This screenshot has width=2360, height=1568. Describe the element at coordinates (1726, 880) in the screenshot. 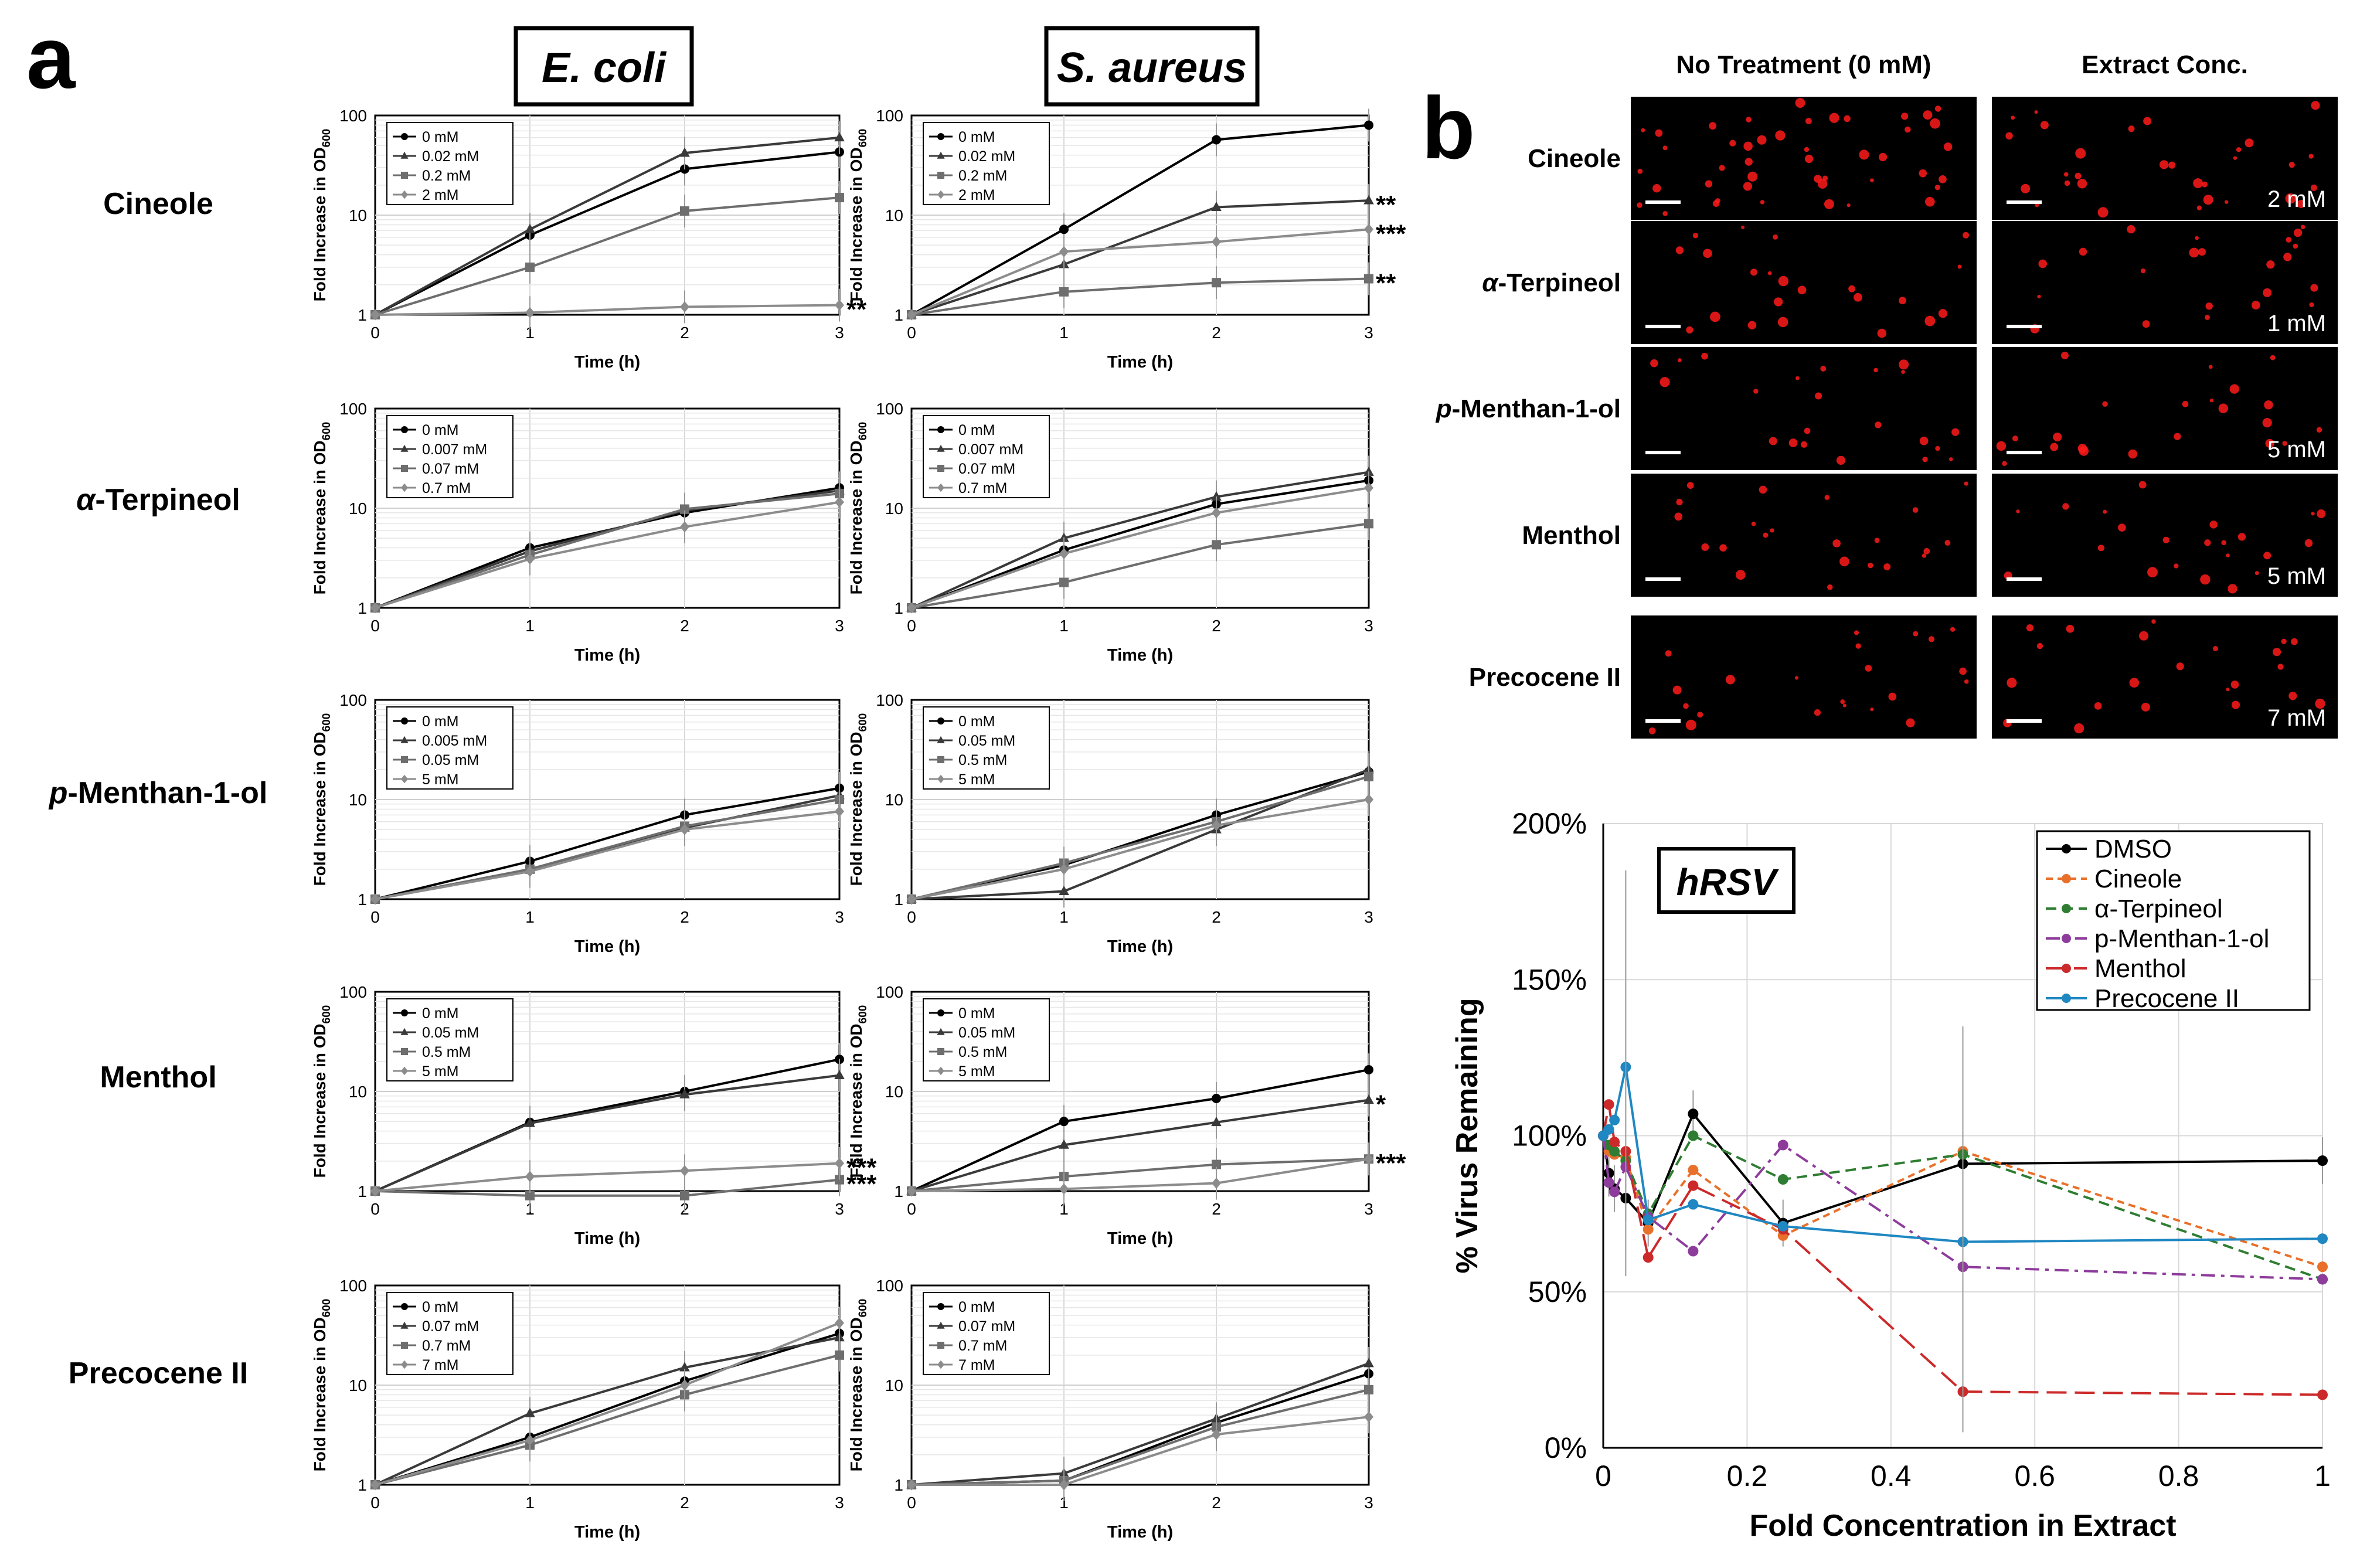

I see `chart-title-box` at that location.